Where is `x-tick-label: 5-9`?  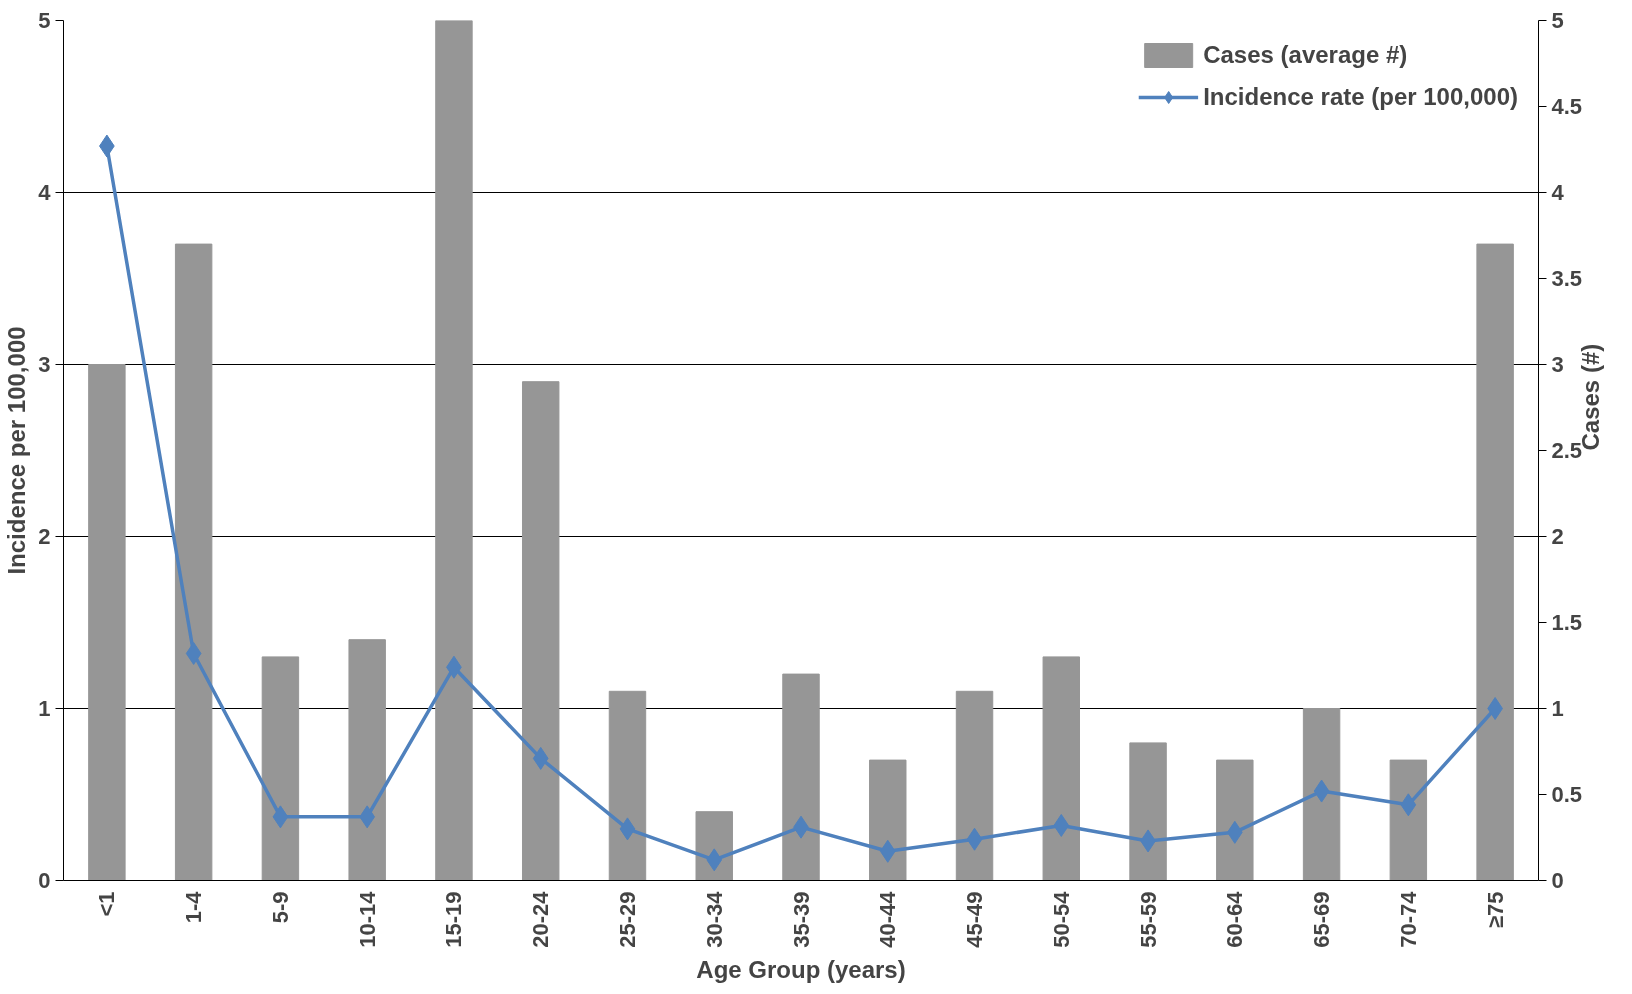
x-tick-label: 5-9 is located at coordinates (280, 907).